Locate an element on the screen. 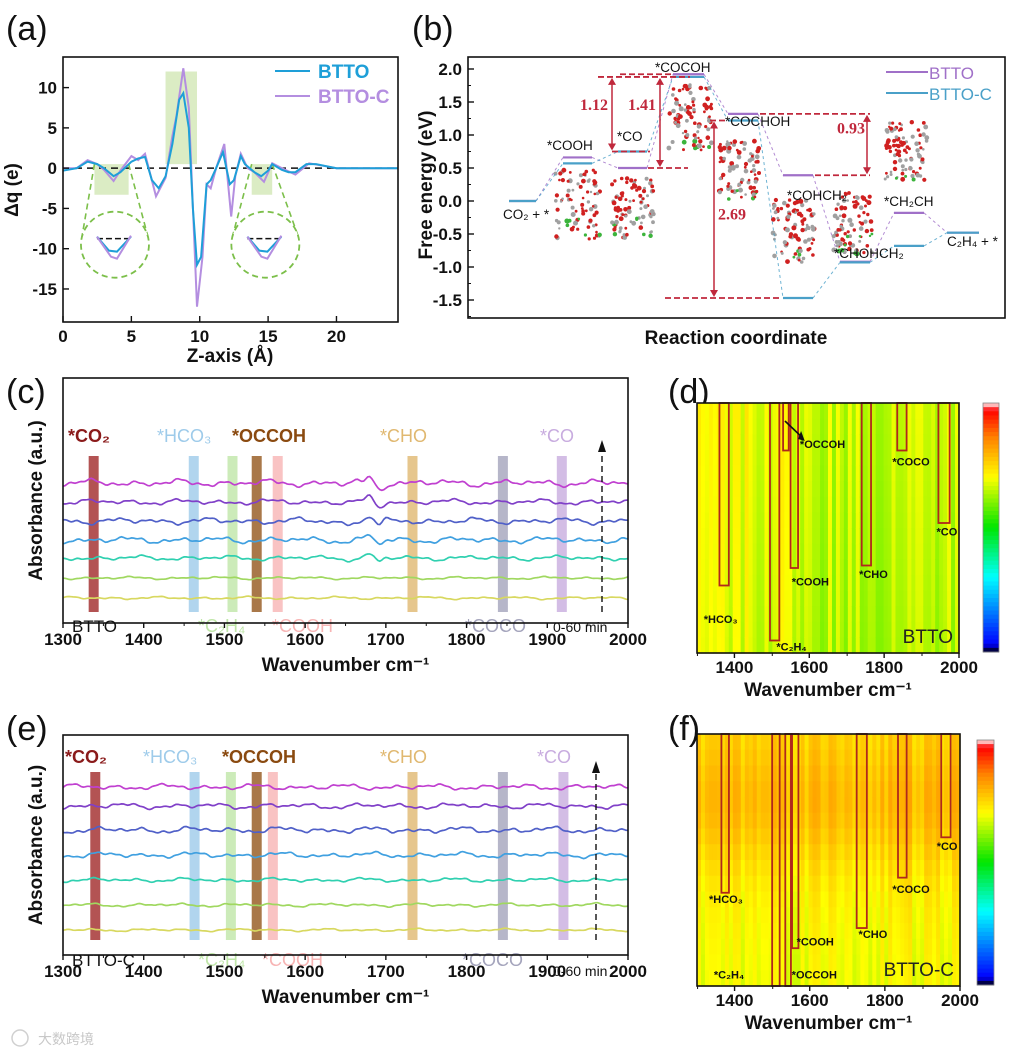 This screenshot has width=1015, height=1055. arrow-head is located at coordinates (714, 294).